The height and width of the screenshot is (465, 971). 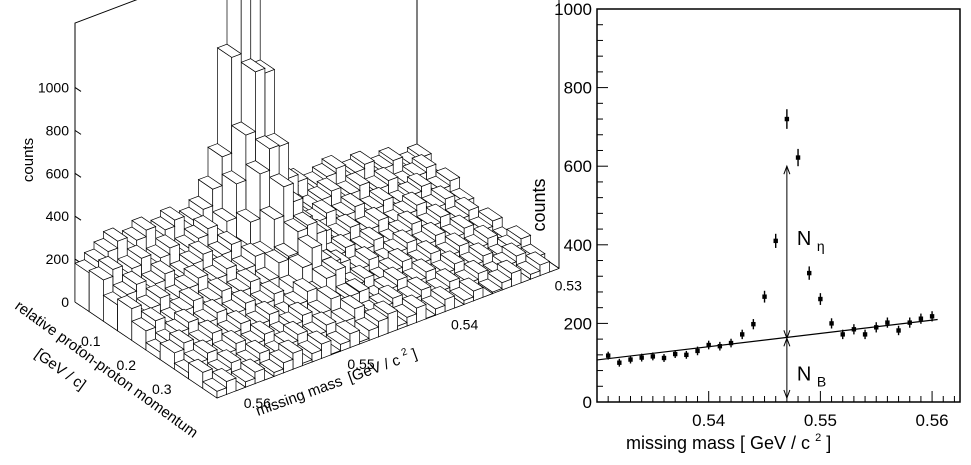 I want to click on lego-y-axis-label-close: ], so click(x=415, y=354).